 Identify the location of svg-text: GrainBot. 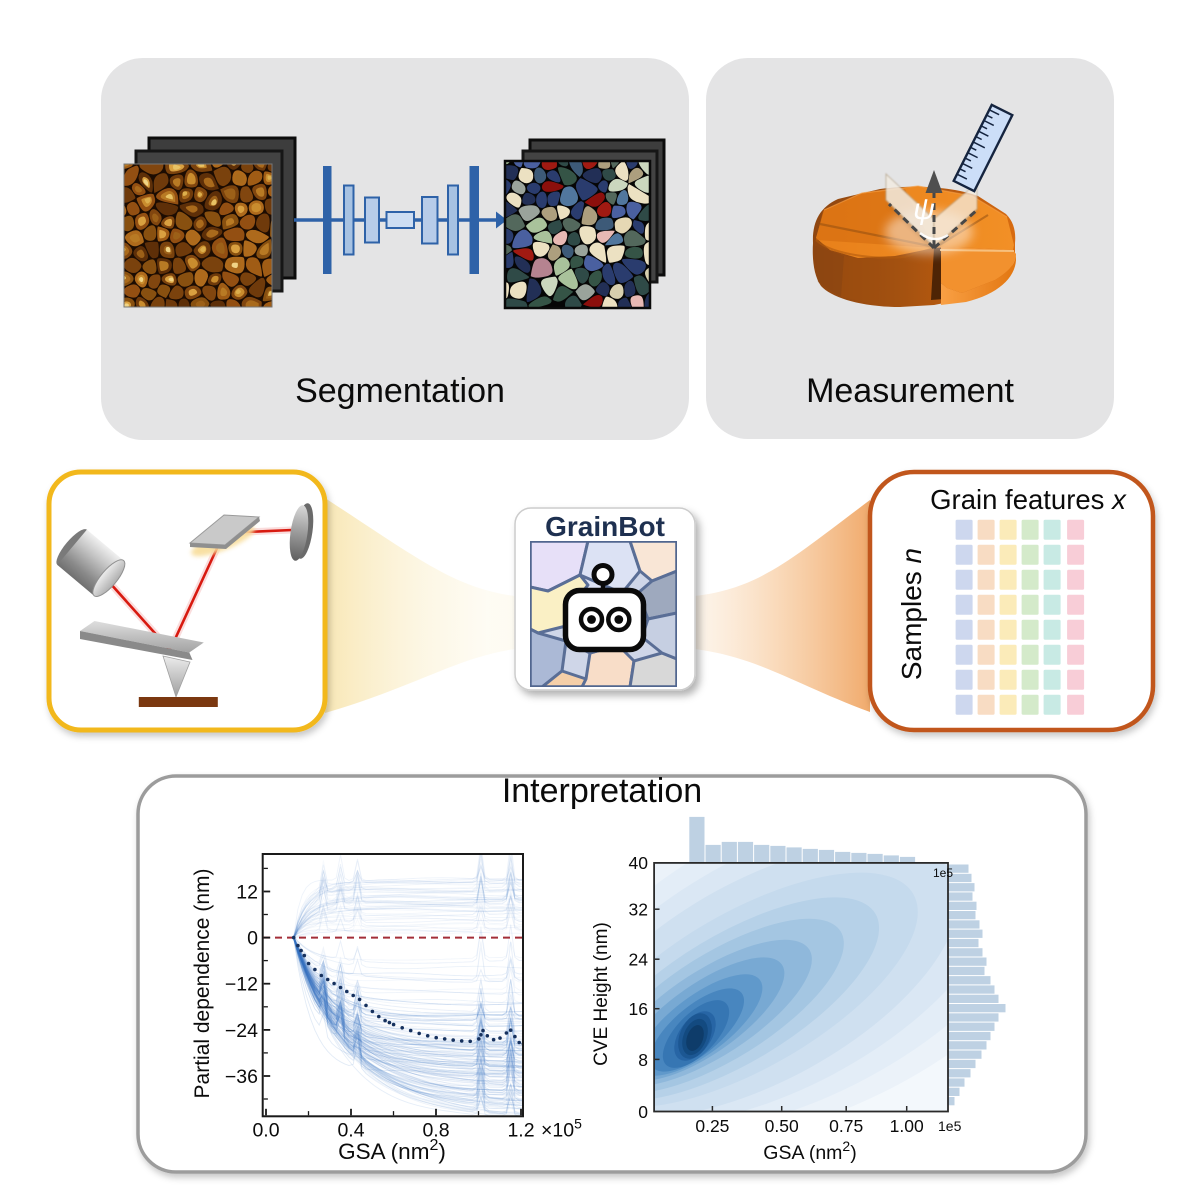
(605, 526).